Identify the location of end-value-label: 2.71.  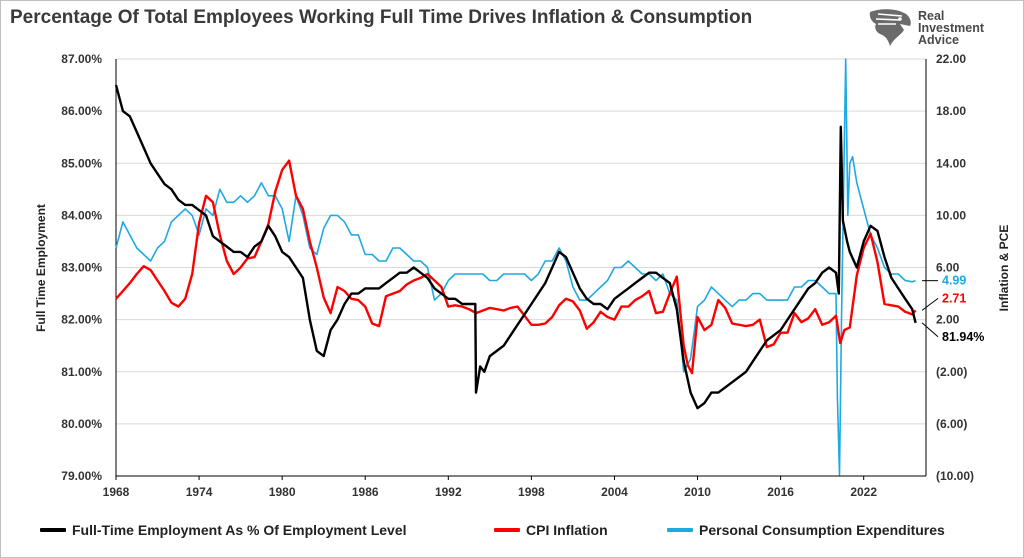
(954, 298).